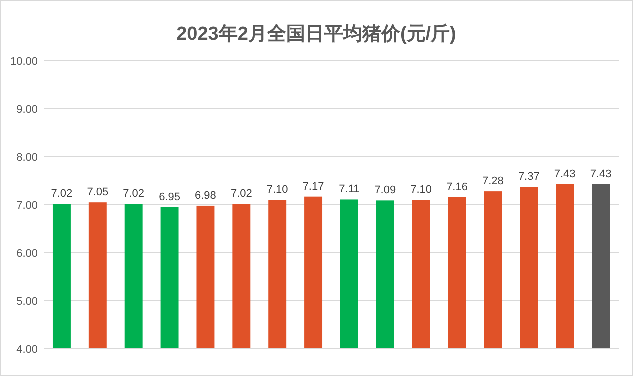  What do you see at coordinates (98, 192) in the screenshot?
I see `data-label: 7.05` at bounding box center [98, 192].